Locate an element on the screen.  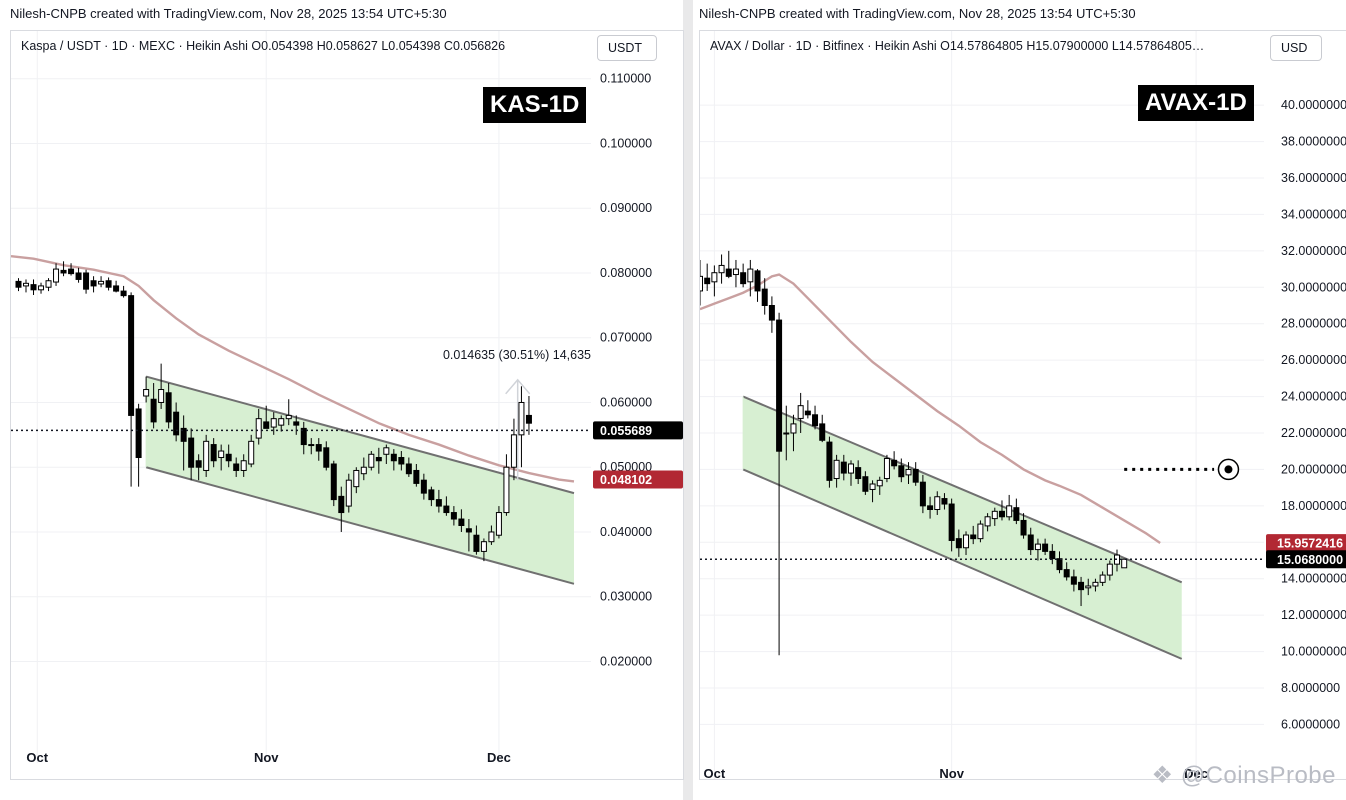
y-tick-label: 0.040000 is located at coordinates (626, 532).